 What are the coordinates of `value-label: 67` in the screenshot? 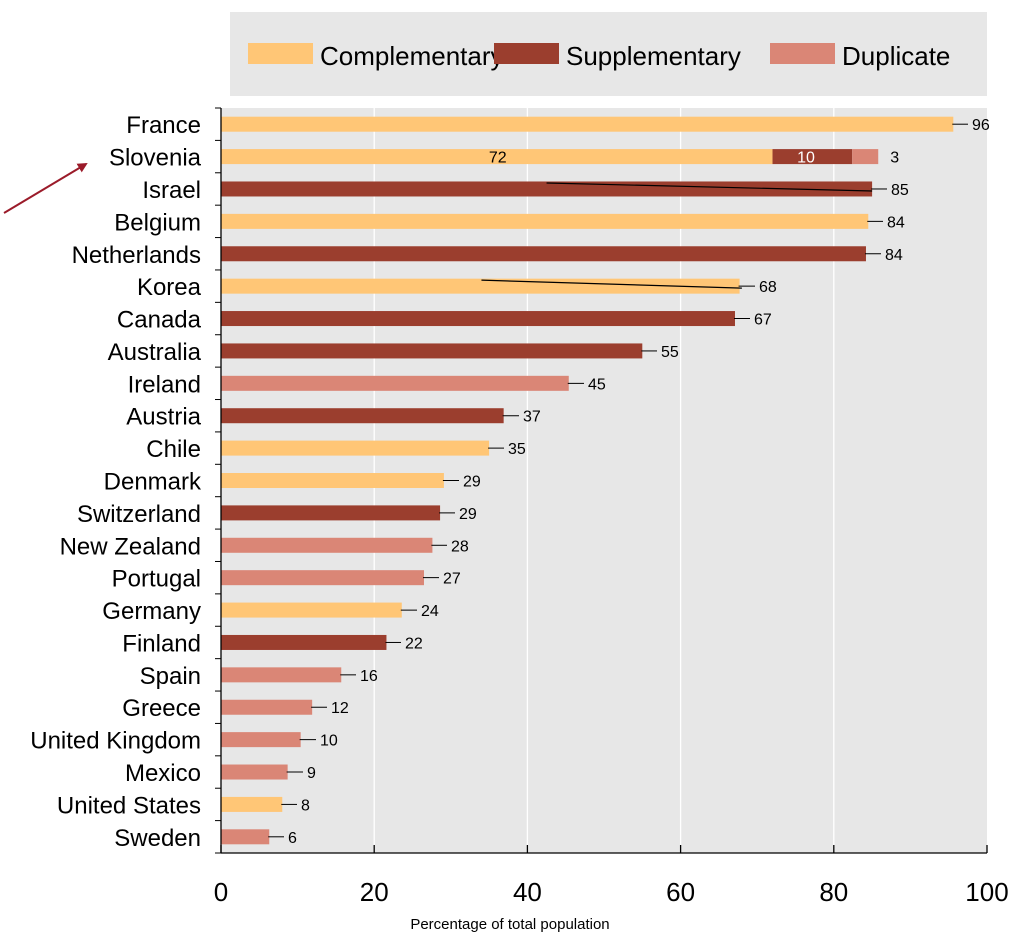 It's located at (763, 320).